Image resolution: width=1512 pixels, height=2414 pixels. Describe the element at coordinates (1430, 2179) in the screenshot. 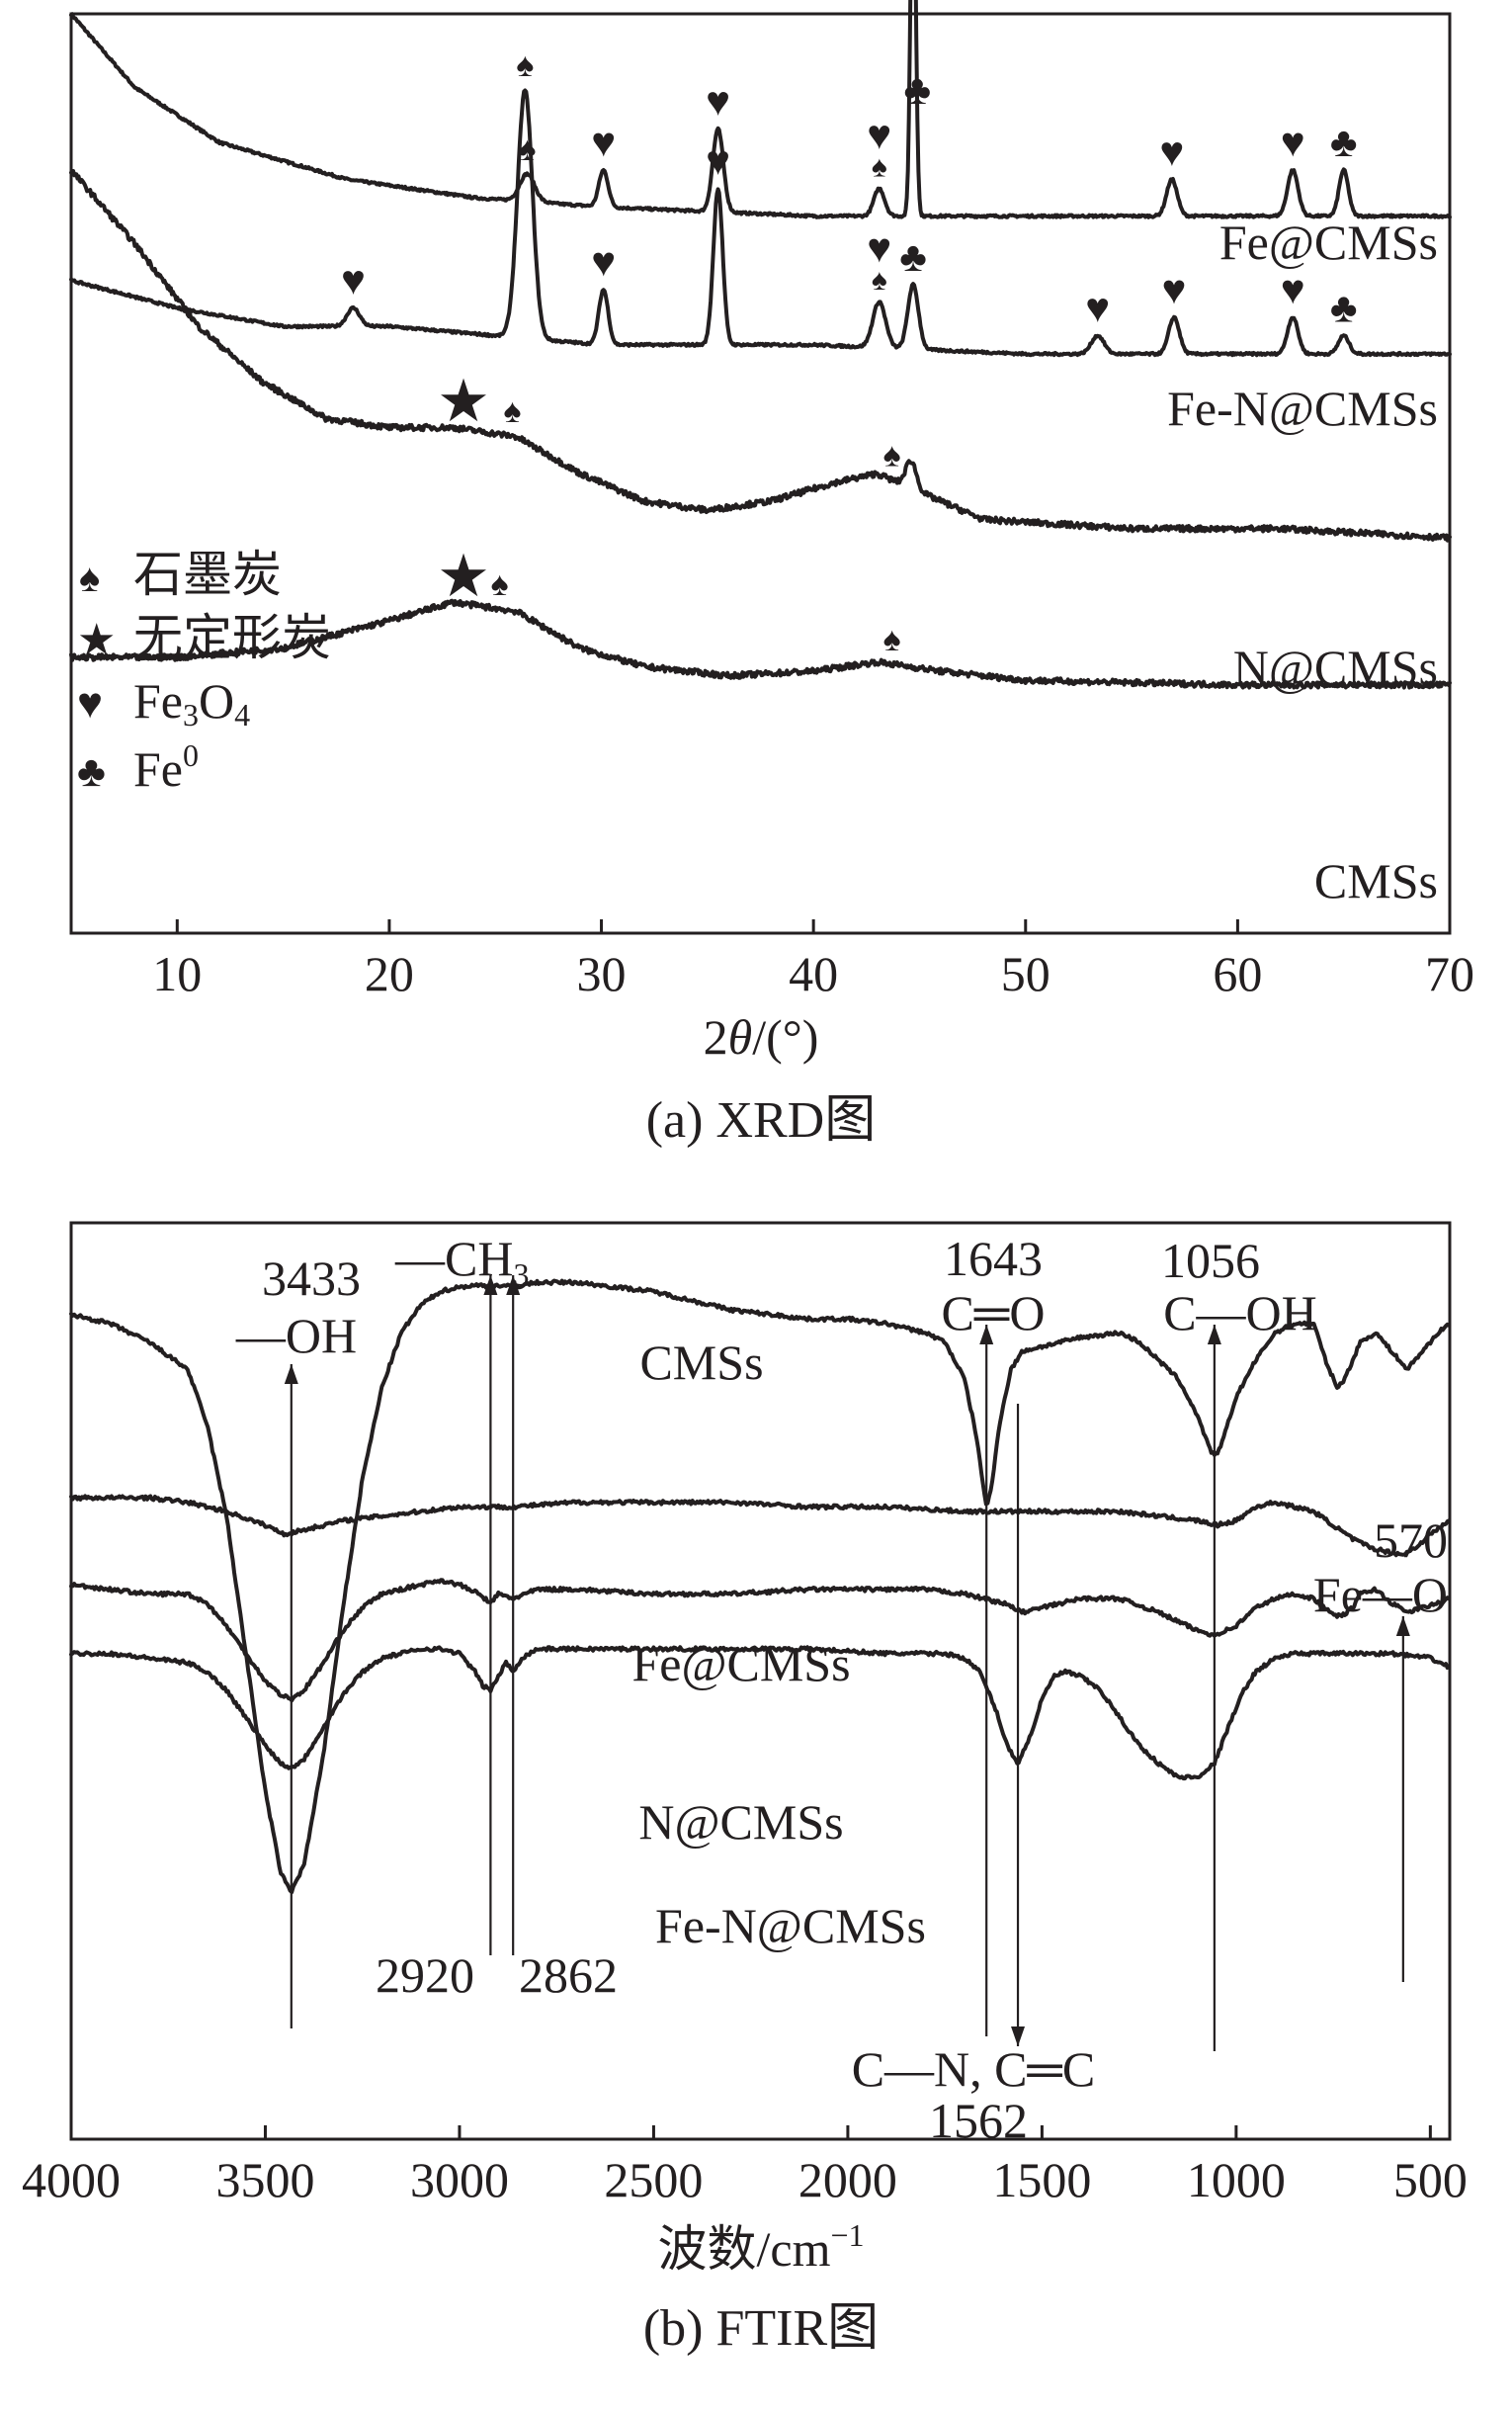

I see `ftir-tick-label: 500` at that location.